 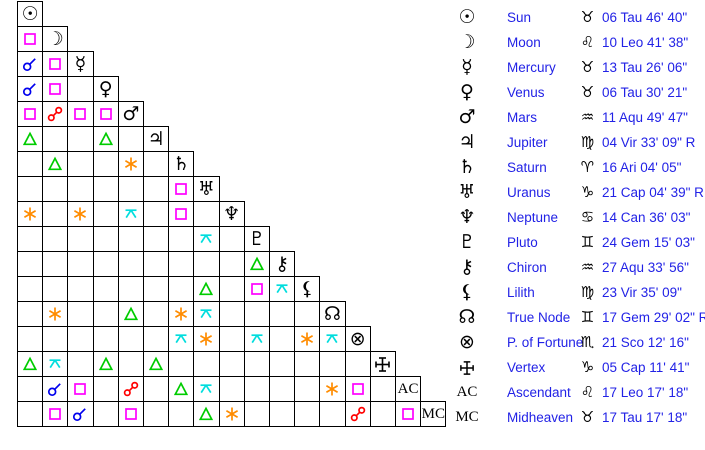 I want to click on neptune-glyph: ♆, so click(x=467, y=217).